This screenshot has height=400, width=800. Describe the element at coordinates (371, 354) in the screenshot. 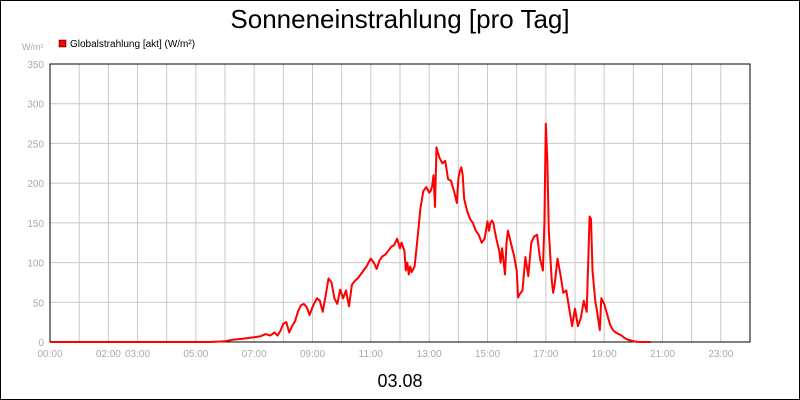

I see `x-tick-label: 11:00` at that location.